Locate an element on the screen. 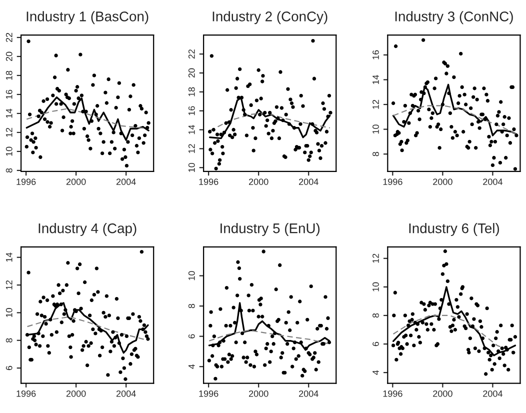  chart-title: Industry 1 (BasCon) is located at coordinates (87, 17).